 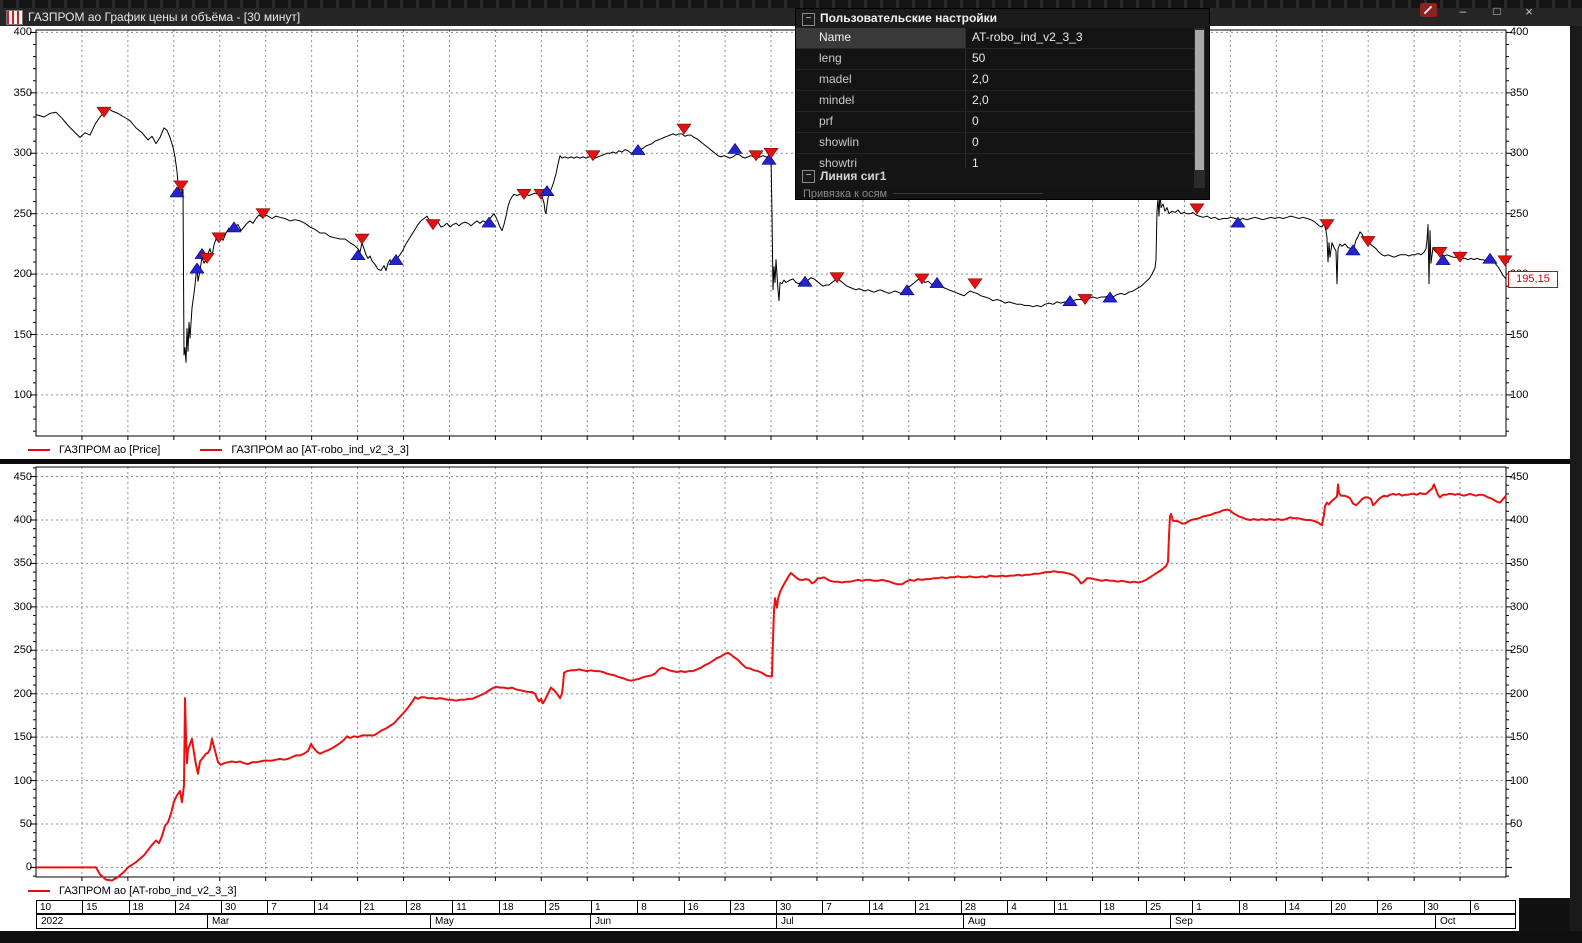 I want to click on month-cell: Mar, so click(x=318, y=921).